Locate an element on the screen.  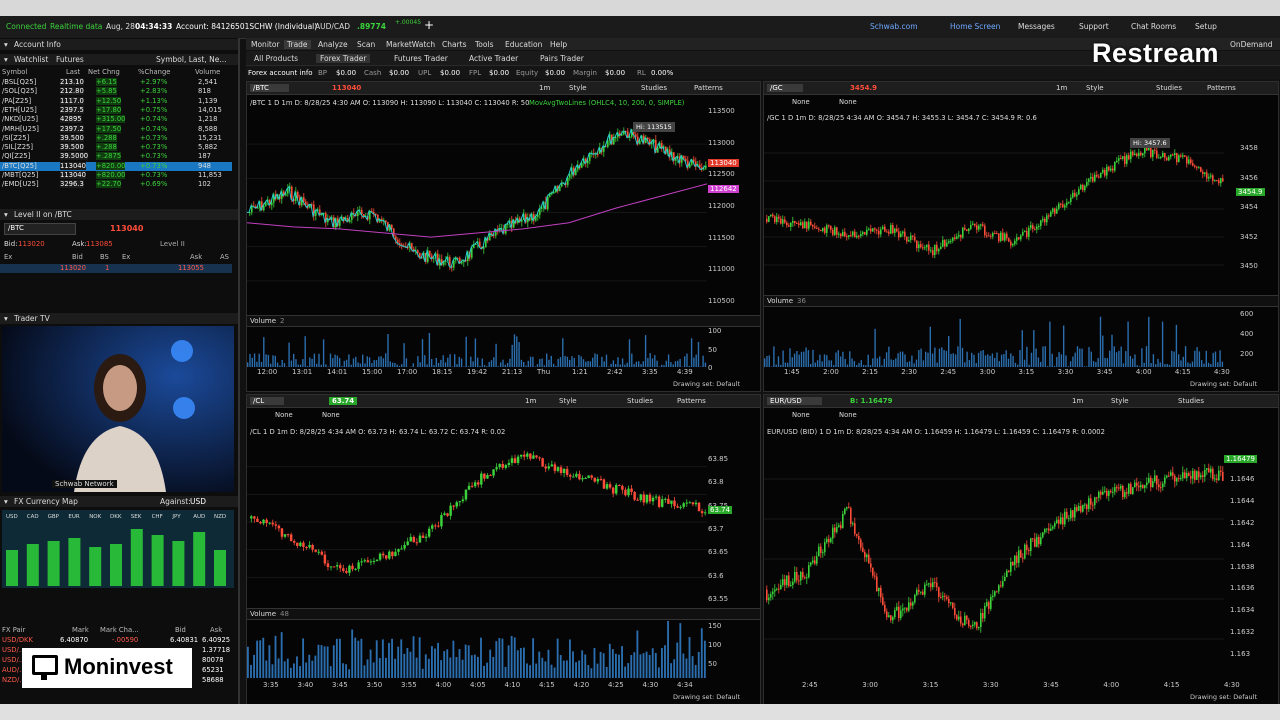
watchlist-row: /BTC[Q25] 113040 +820.00 +0.73% 948 is located at coordinates (116, 166).